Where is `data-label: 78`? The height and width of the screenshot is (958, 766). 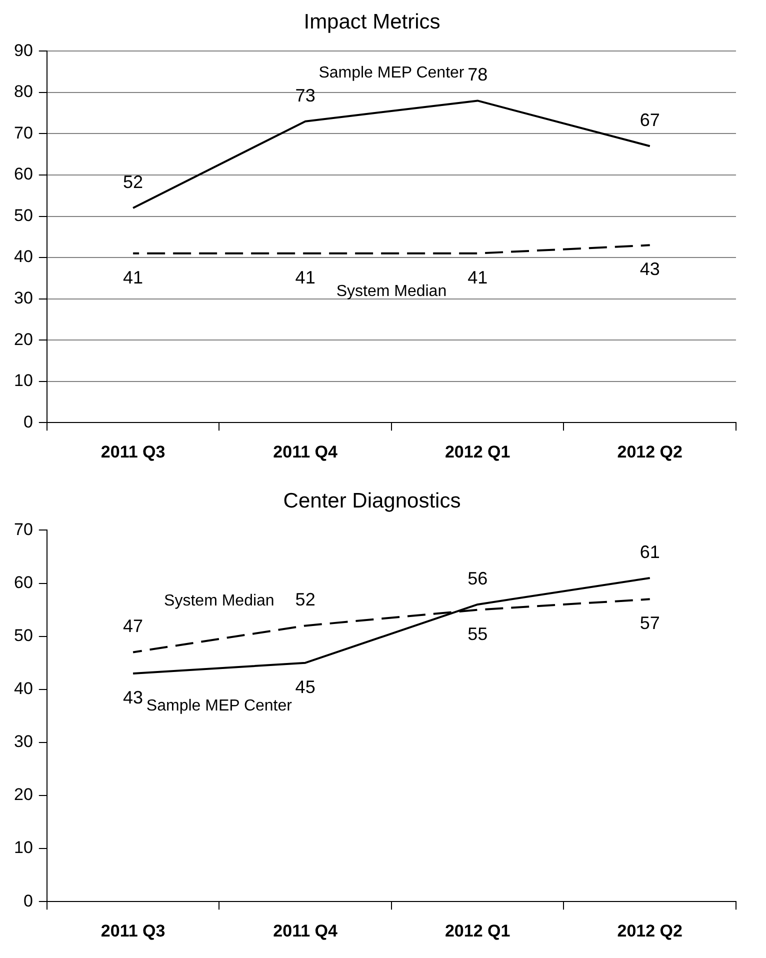 data-label: 78 is located at coordinates (478, 74).